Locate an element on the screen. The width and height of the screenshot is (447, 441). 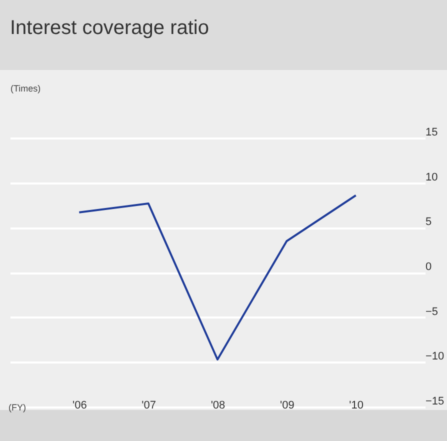
y-axis-title: (Times) is located at coordinates (25, 89).